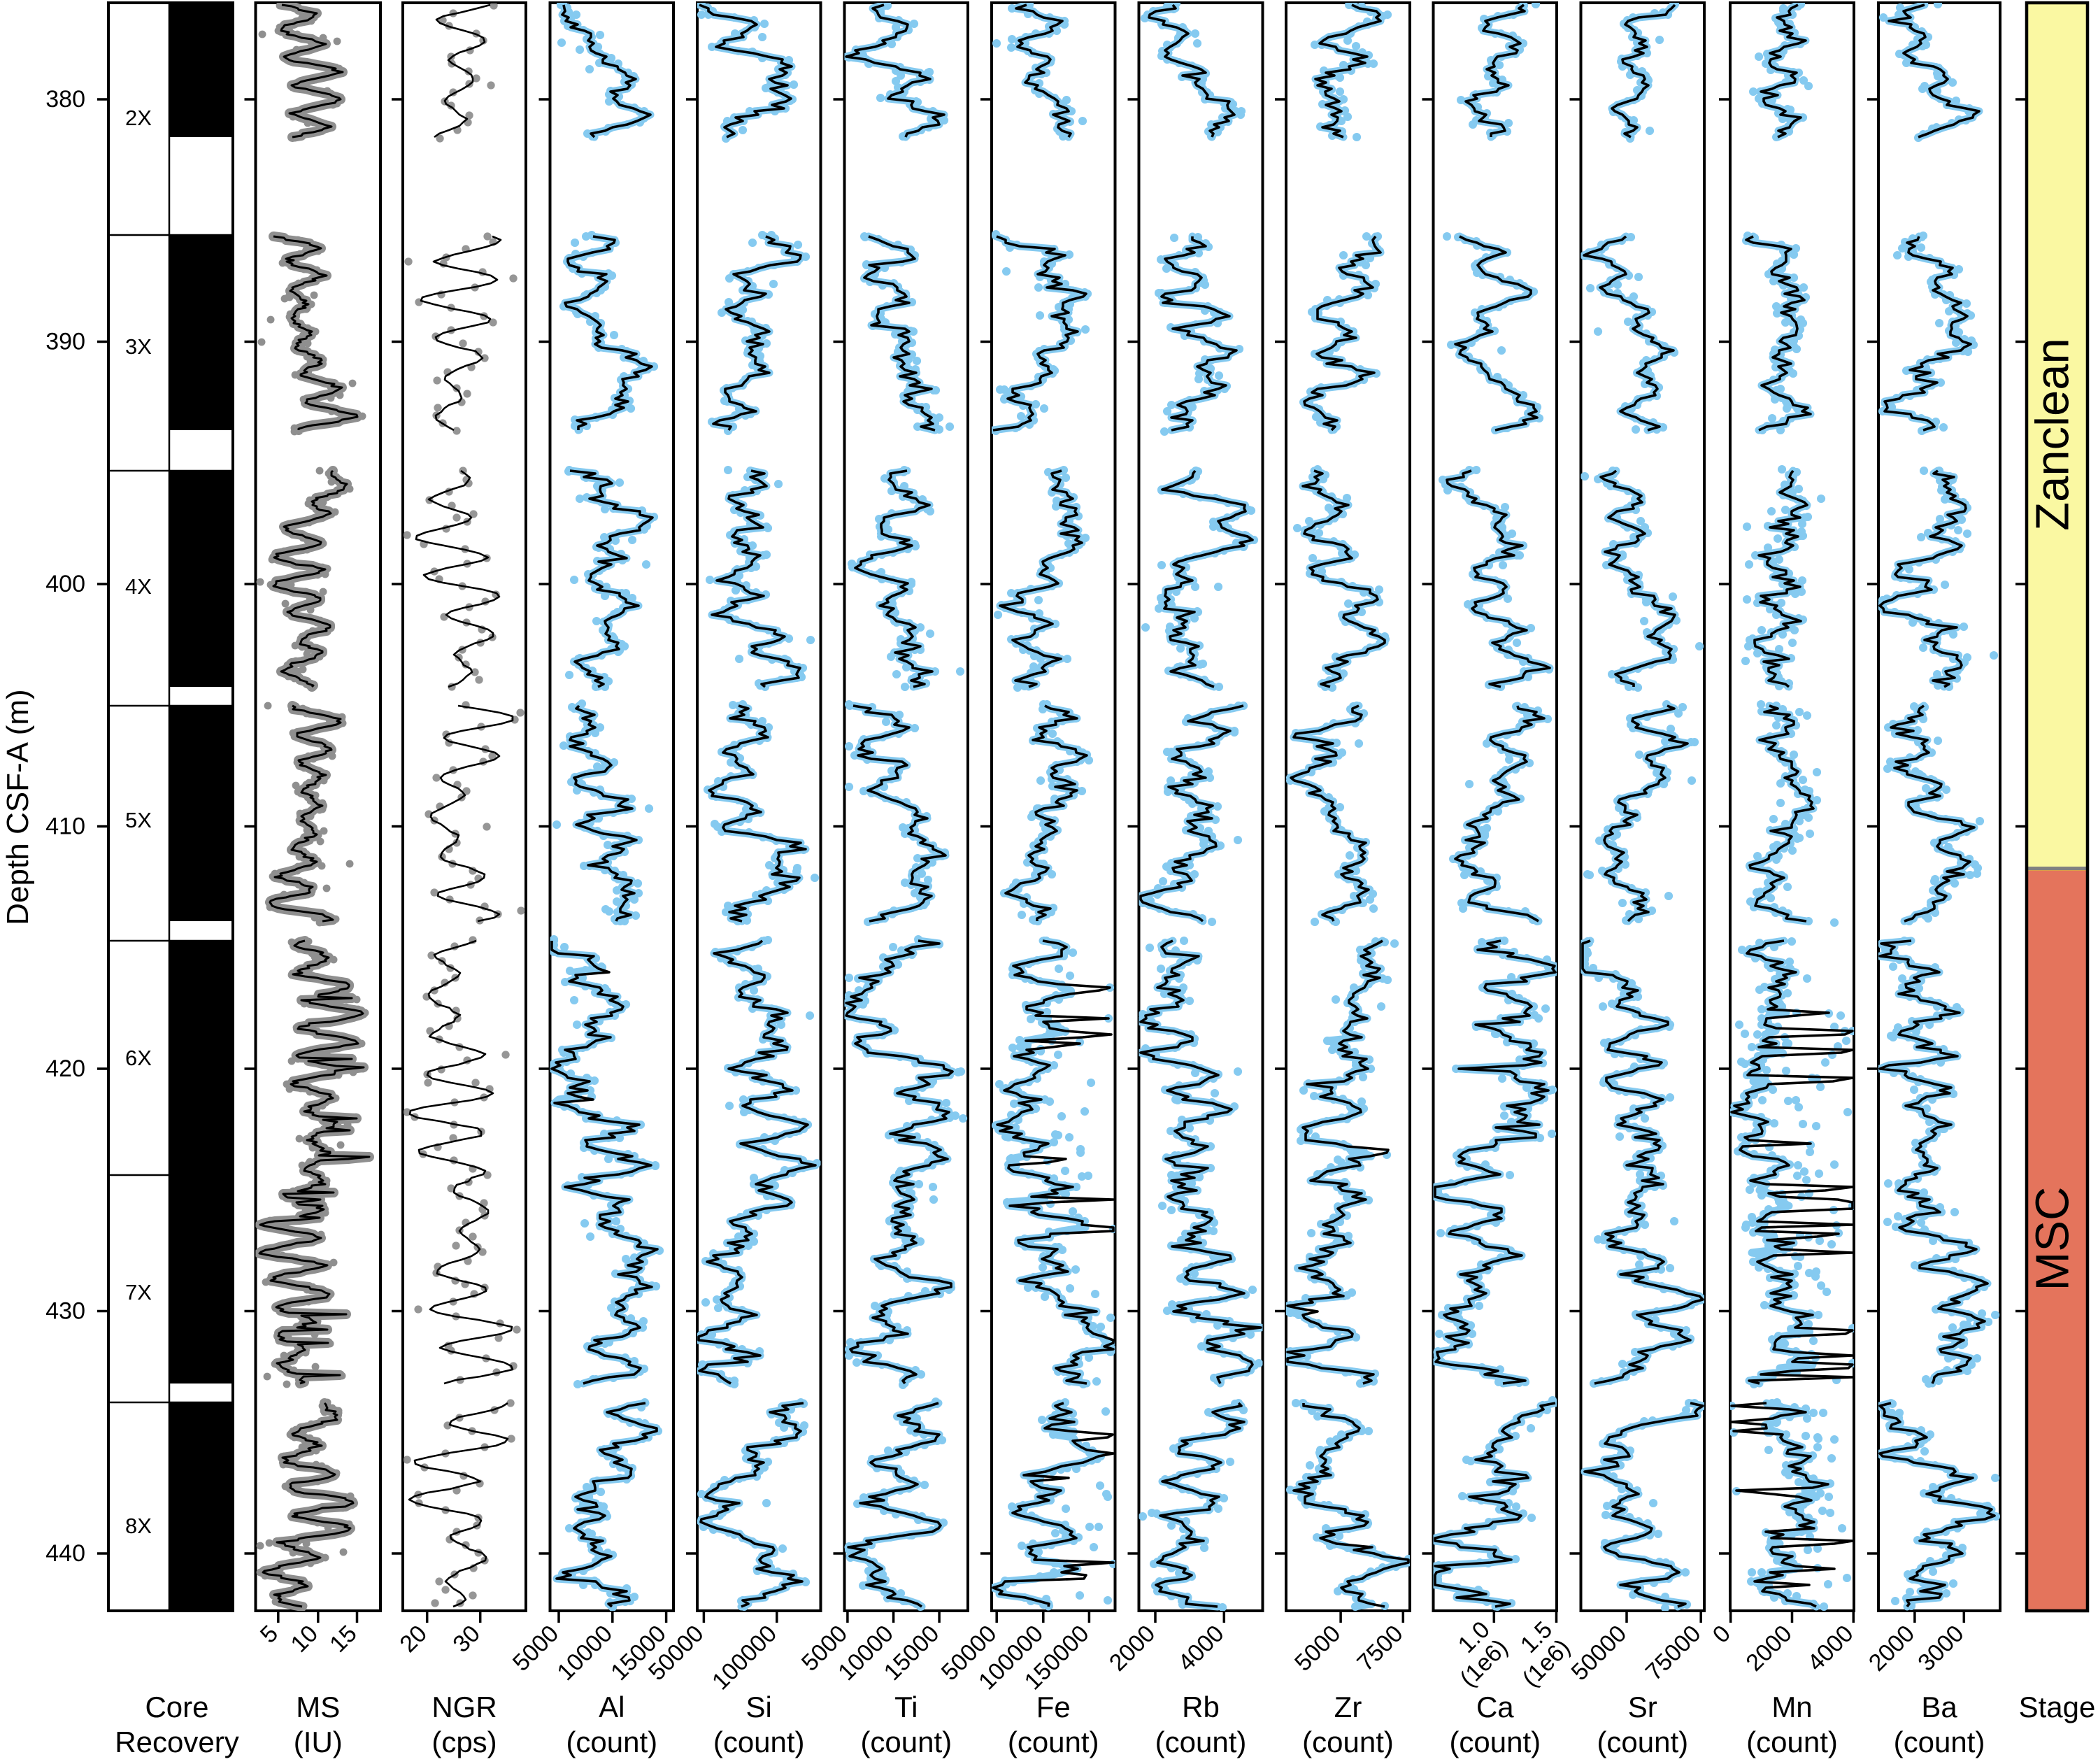 This screenshot has width=2098, height=1764. Describe the element at coordinates (177, 1707) in the screenshot. I see `svg-text: Core` at that location.